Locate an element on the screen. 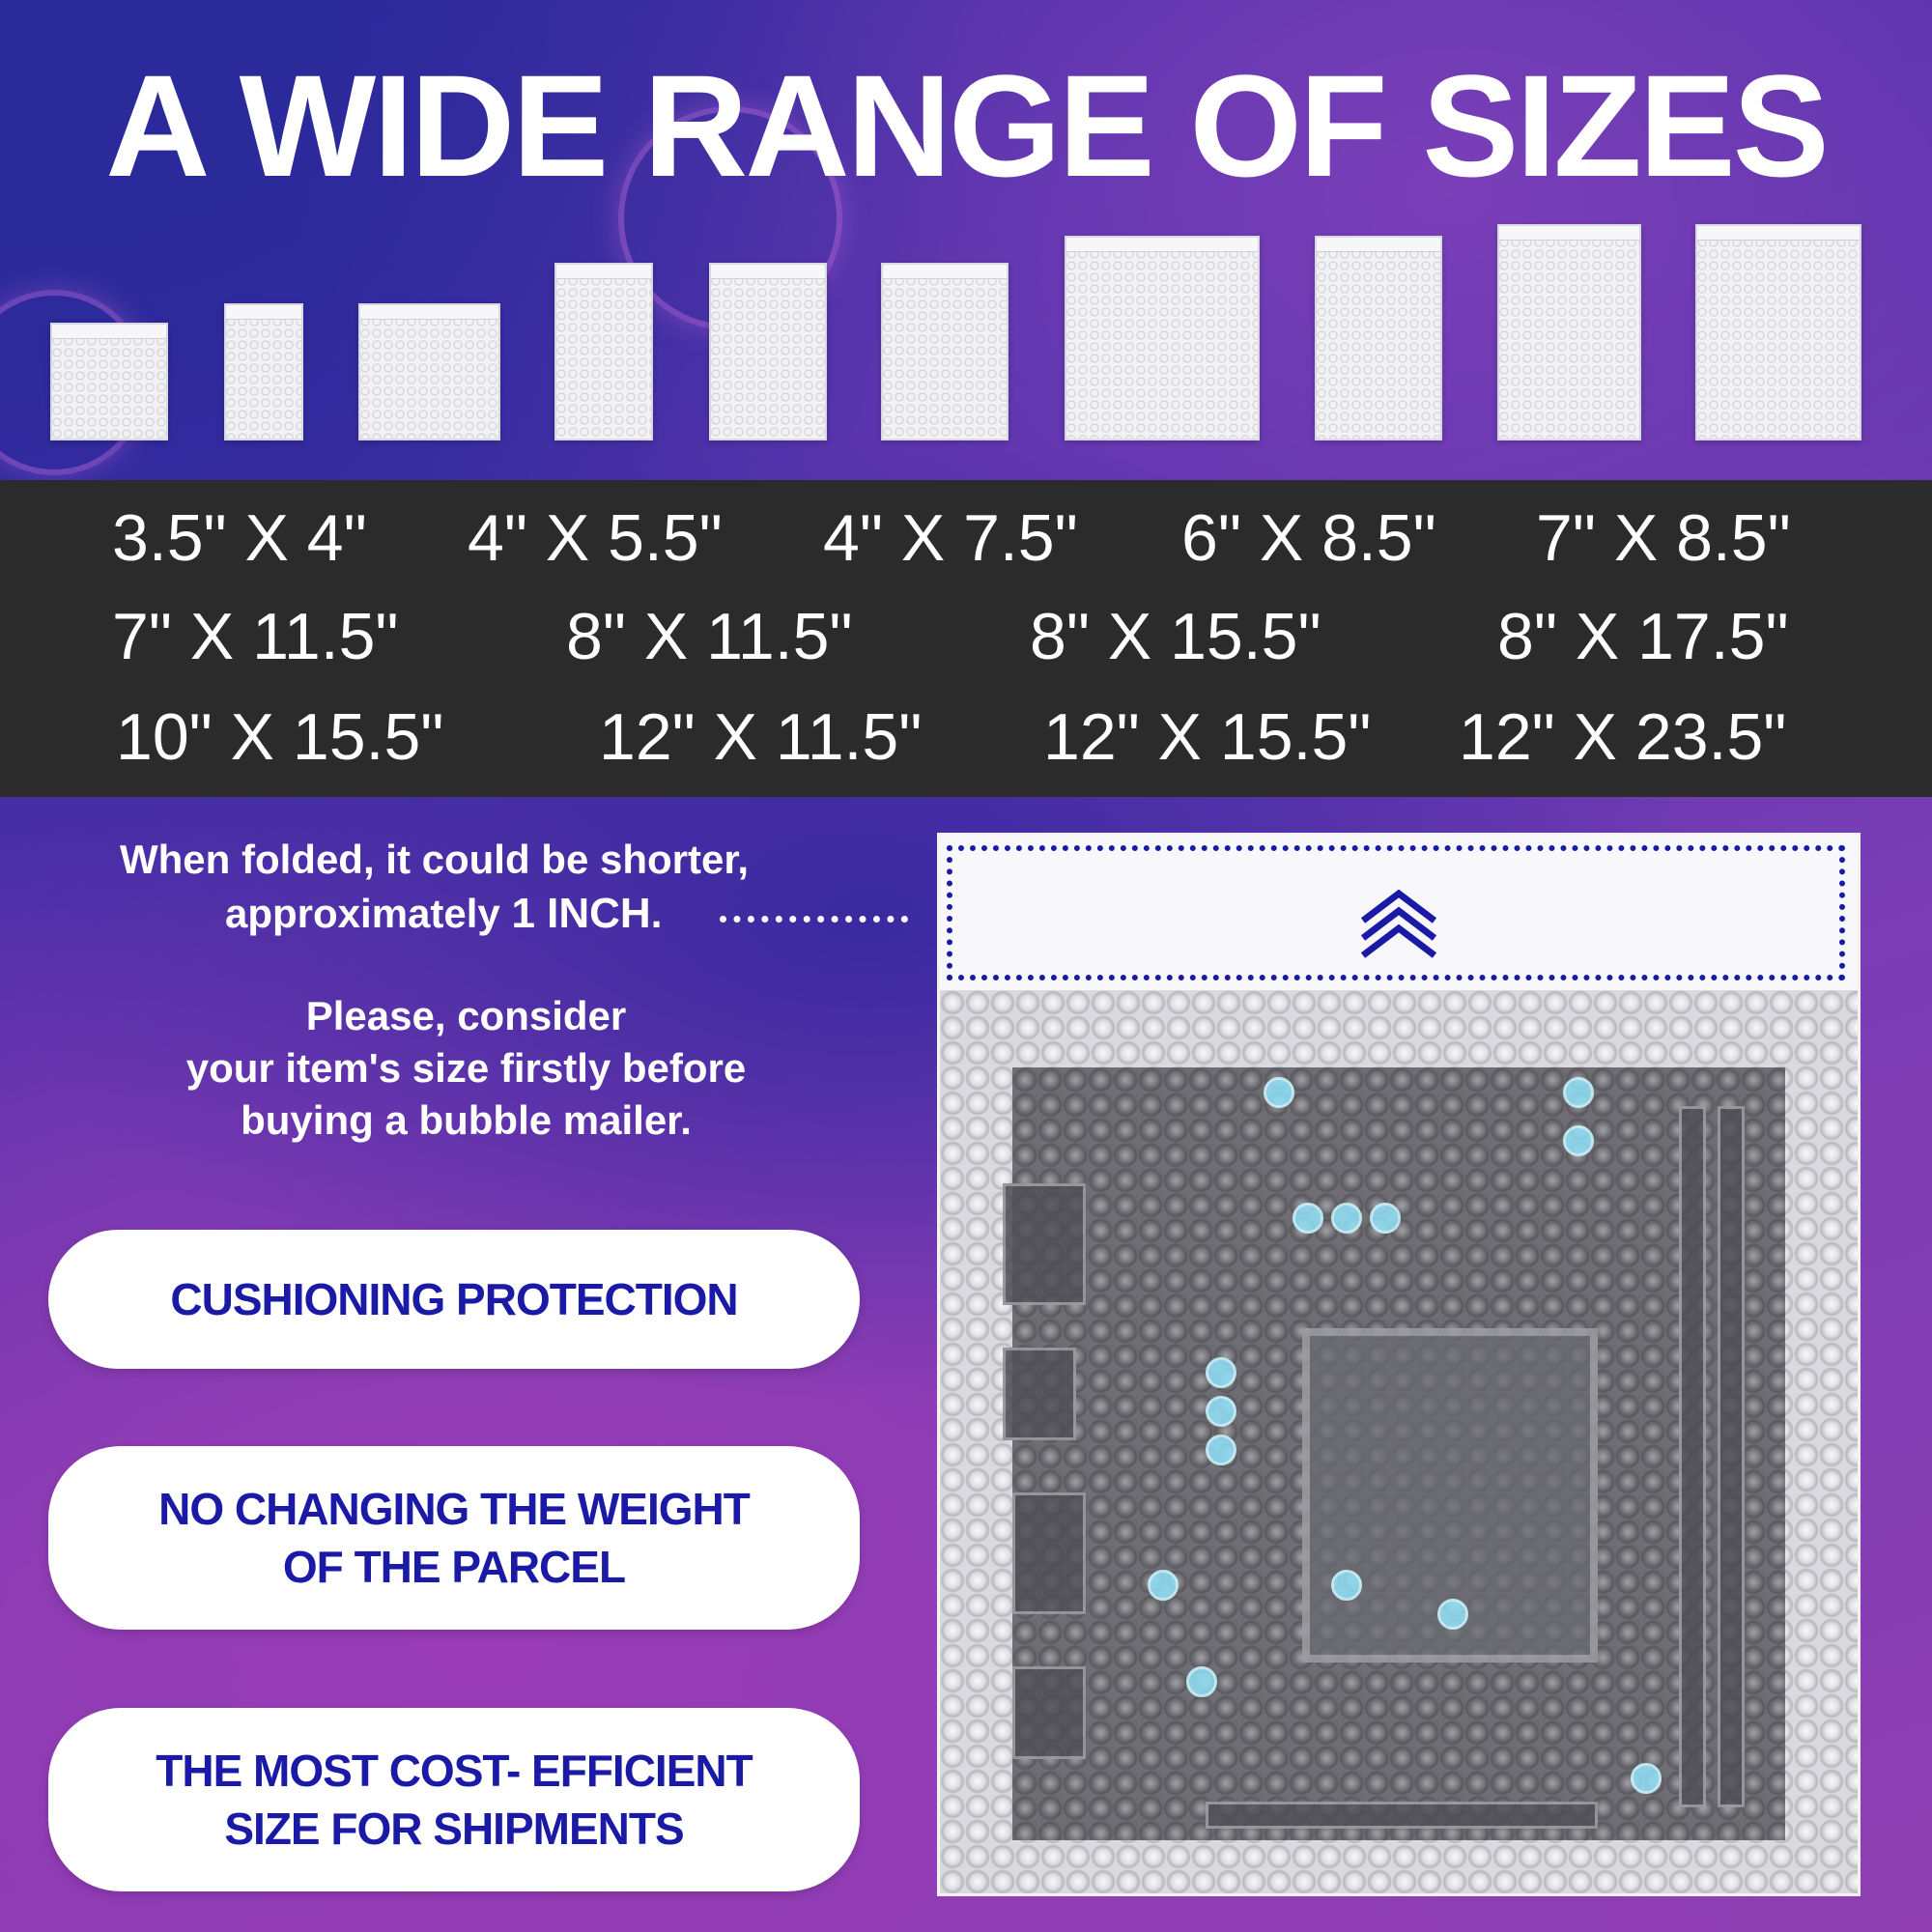  size-label: 8" X 17.5" is located at coordinates (1643, 636).